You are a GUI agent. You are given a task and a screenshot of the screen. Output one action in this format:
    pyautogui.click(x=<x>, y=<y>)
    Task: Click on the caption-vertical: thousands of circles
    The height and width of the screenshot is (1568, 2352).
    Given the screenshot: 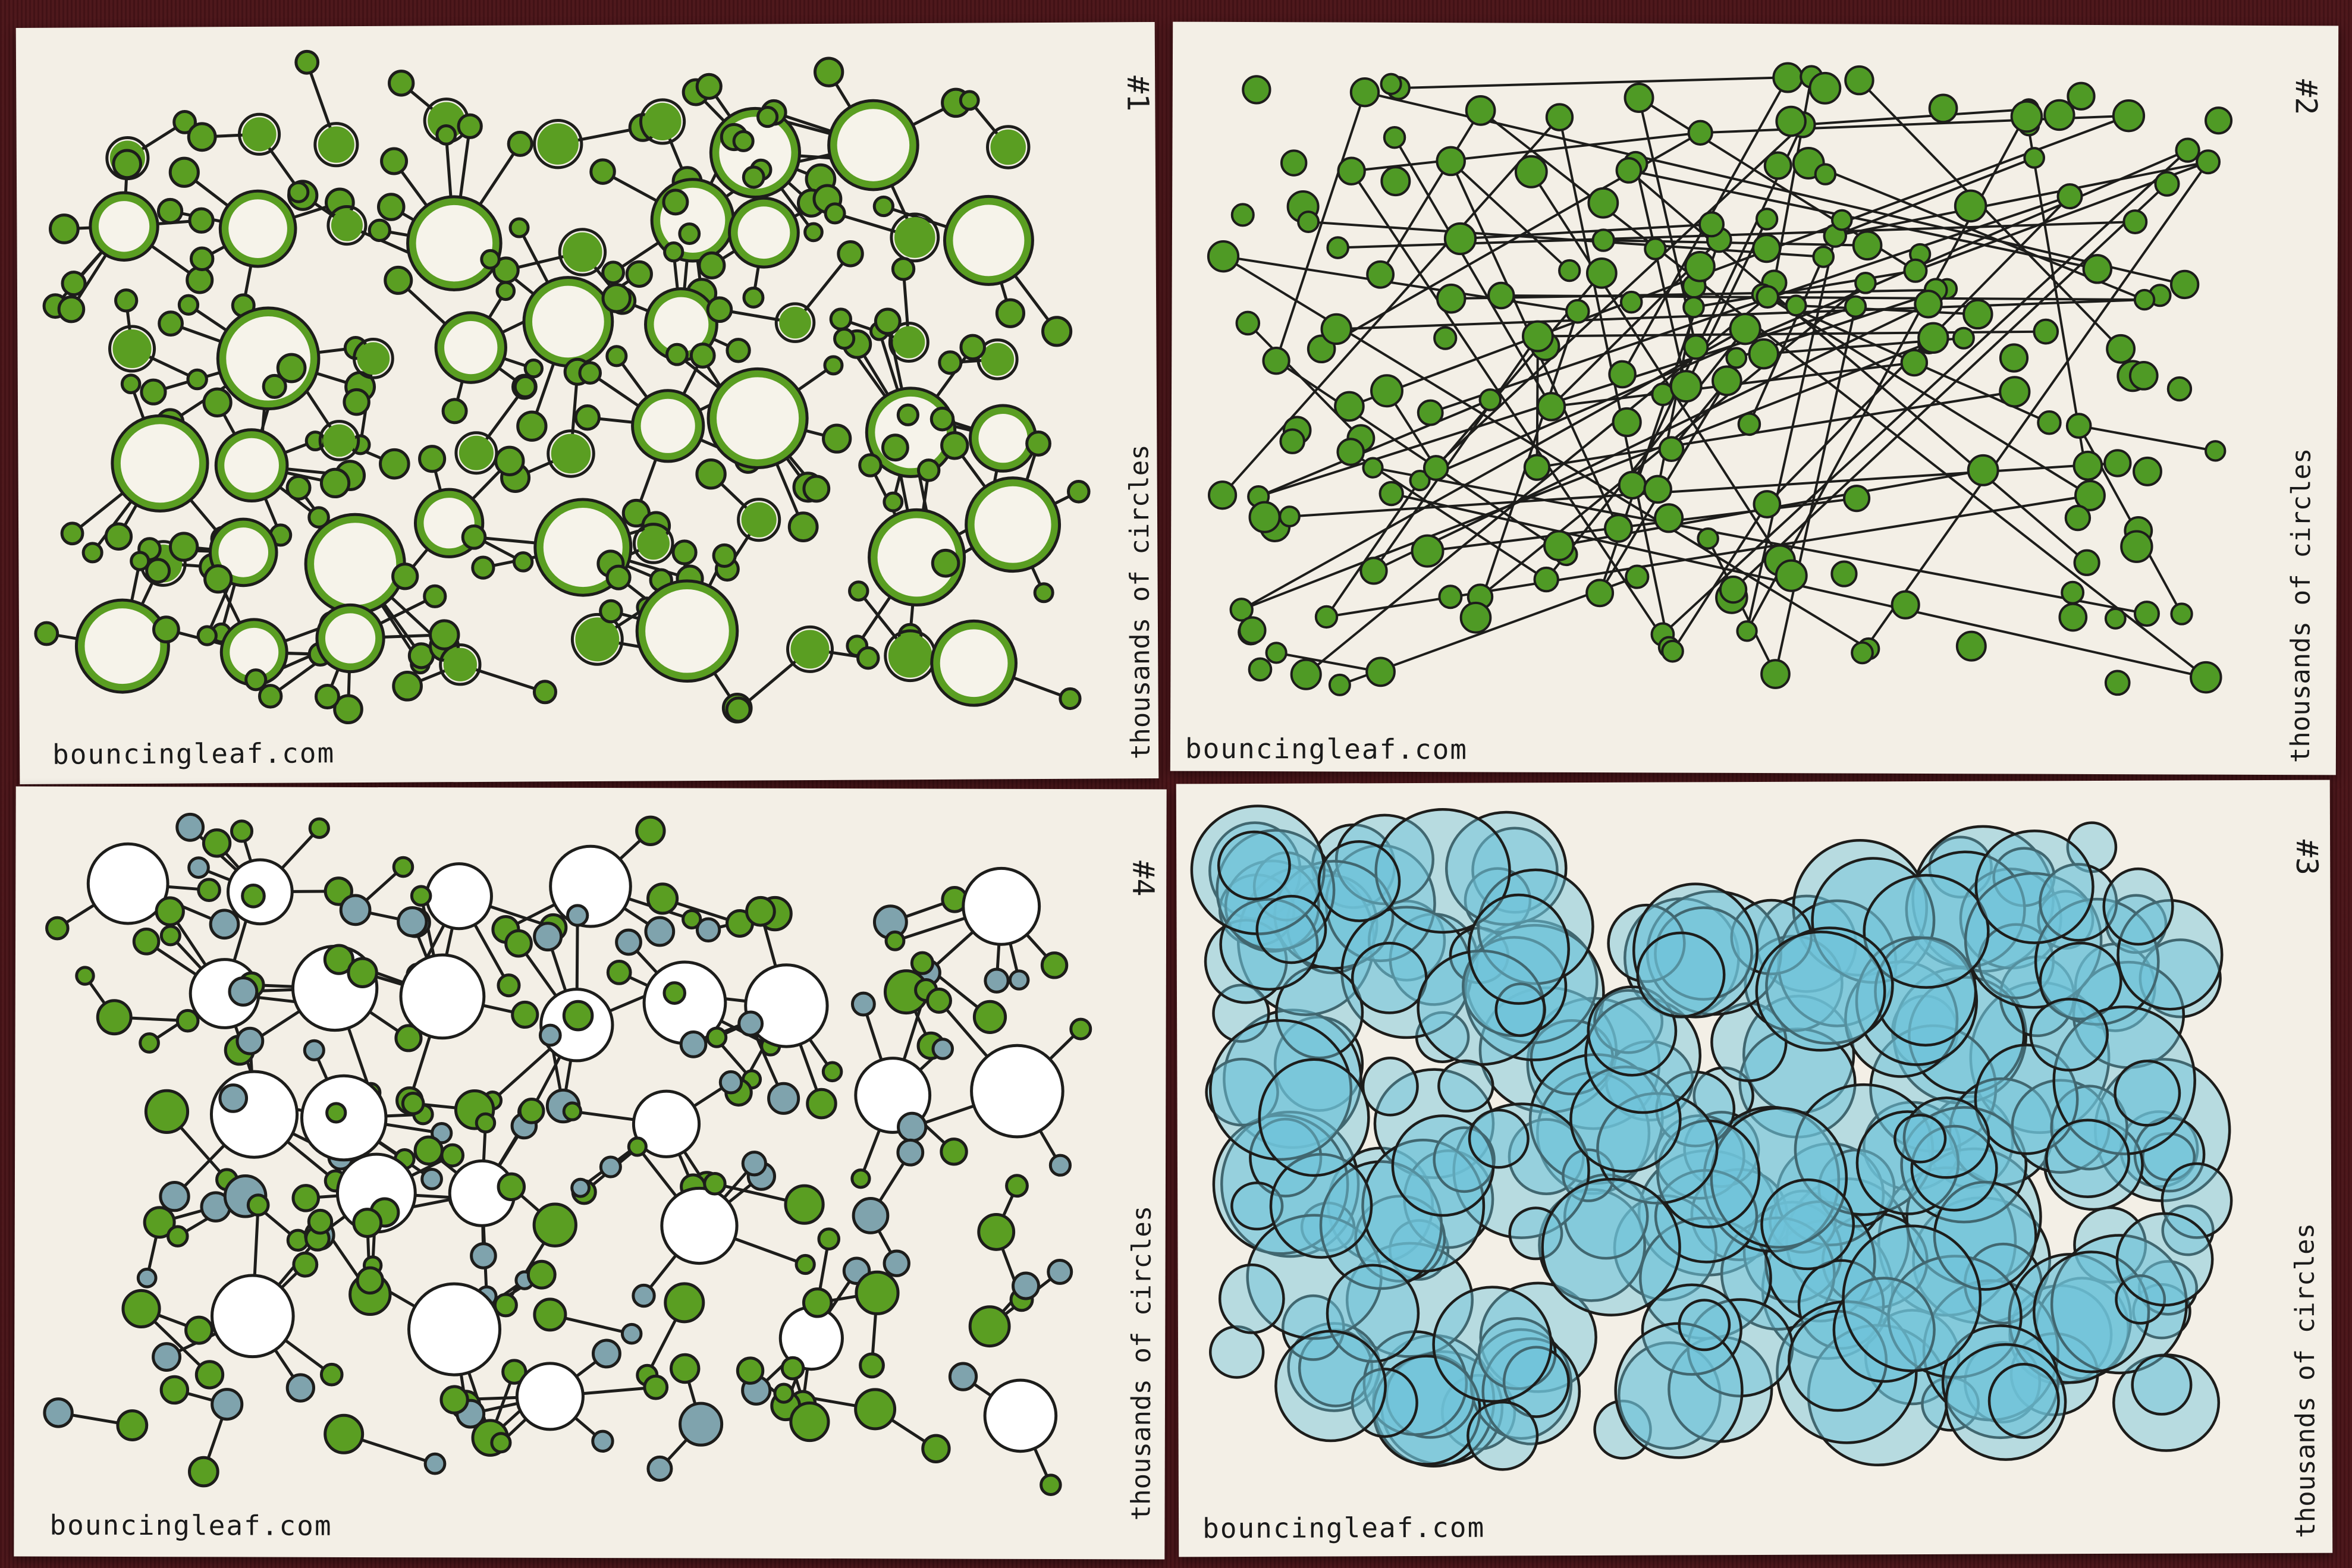 What is the action you would take?
    pyautogui.click(x=2306, y=1380)
    